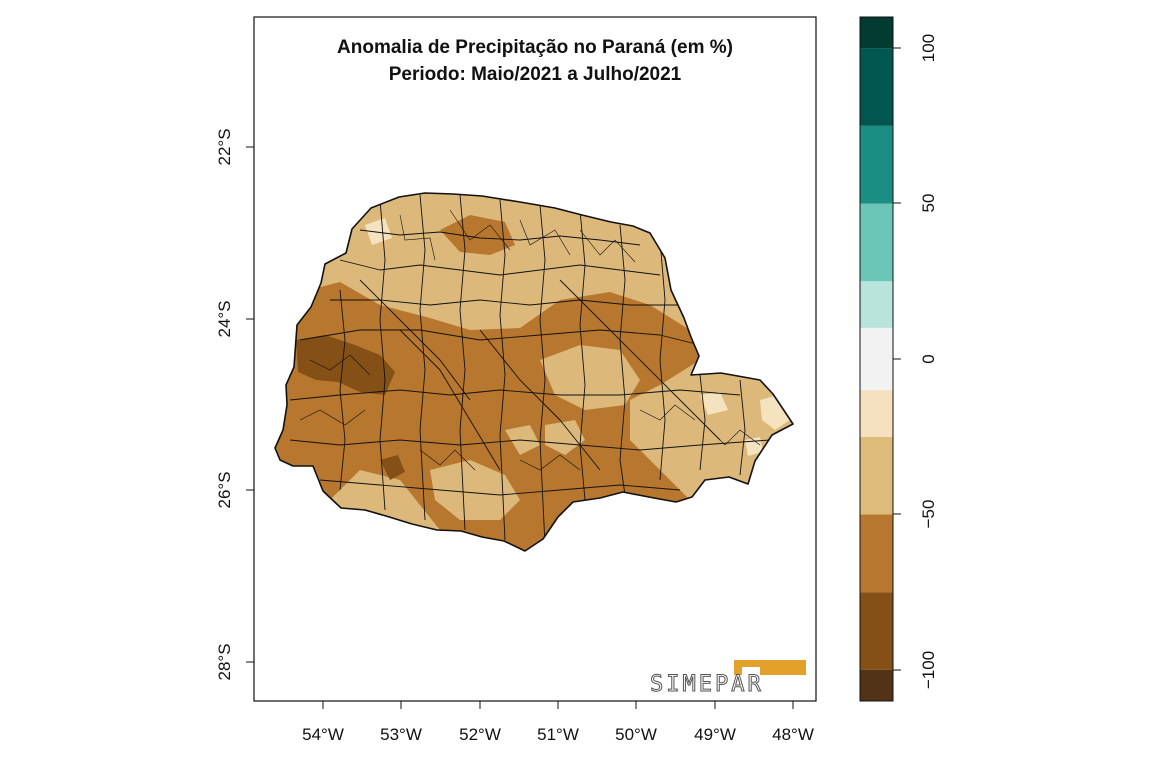 The image size is (1149, 766). Describe the element at coordinates (897, 359) in the screenshot. I see `colorbar-ticks` at that location.